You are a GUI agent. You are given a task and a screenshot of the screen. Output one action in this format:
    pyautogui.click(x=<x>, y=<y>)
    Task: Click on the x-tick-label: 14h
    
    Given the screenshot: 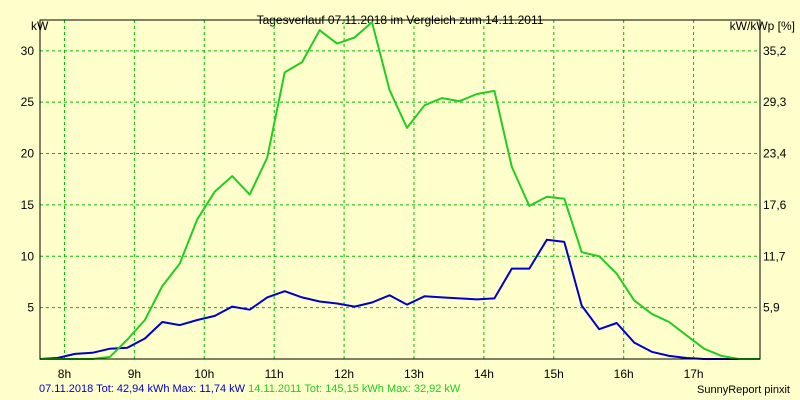 What is the action you would take?
    pyautogui.click(x=484, y=374)
    